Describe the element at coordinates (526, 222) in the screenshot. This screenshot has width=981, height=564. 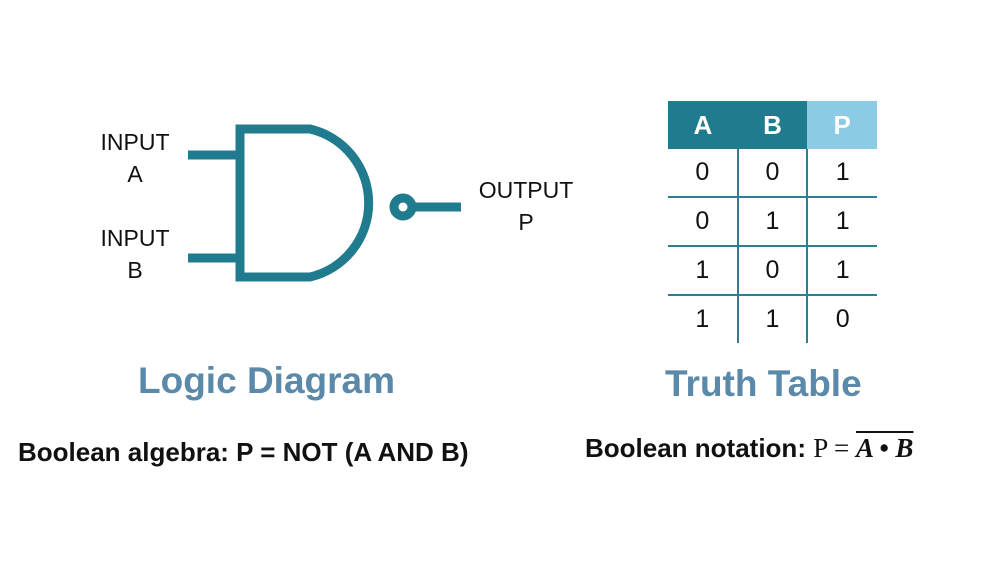
I see `output-label-line2: P` at that location.